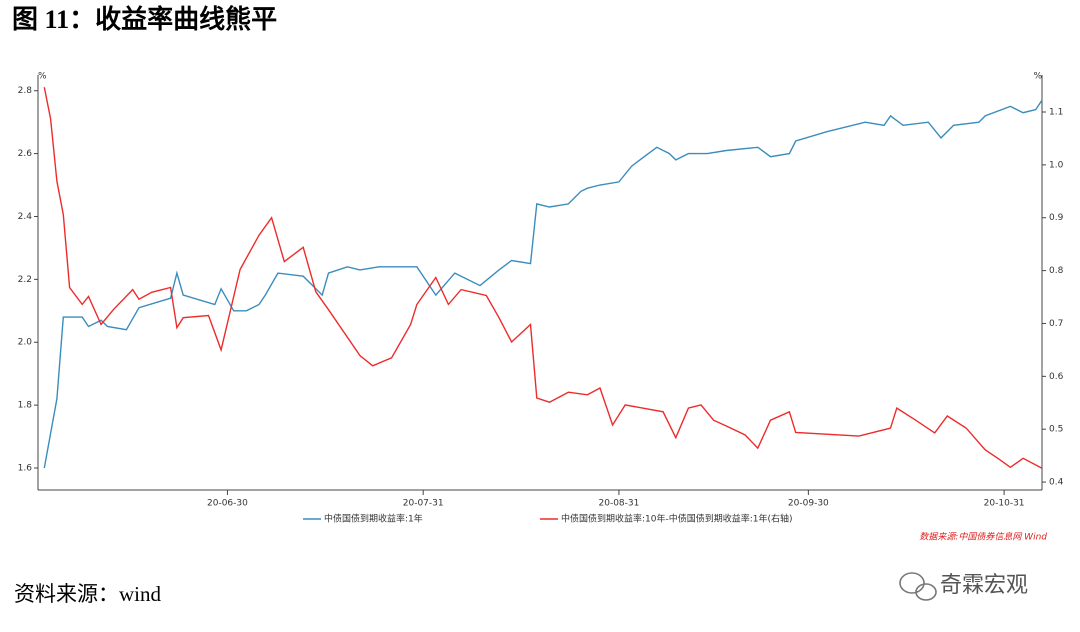 Image resolution: width=1080 pixels, height=632 pixels. Describe the element at coordinates (983, 537) in the screenshot. I see `data-note: 数据来源:中国债券信息网 Wind` at that location.